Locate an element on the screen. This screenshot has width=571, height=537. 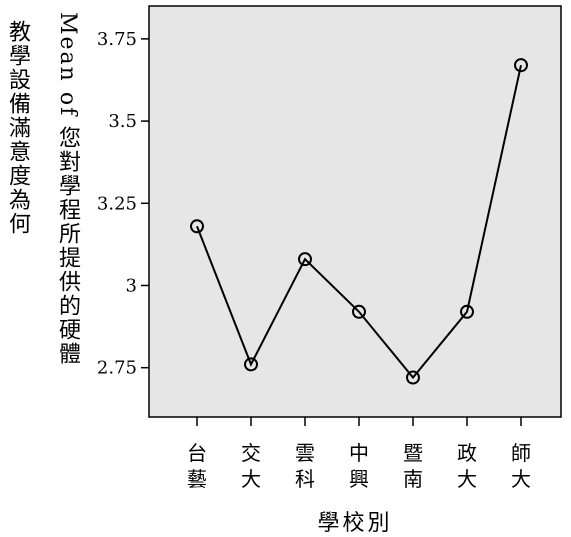
x-axis-title: 學校別 is located at coordinates (354, 523).